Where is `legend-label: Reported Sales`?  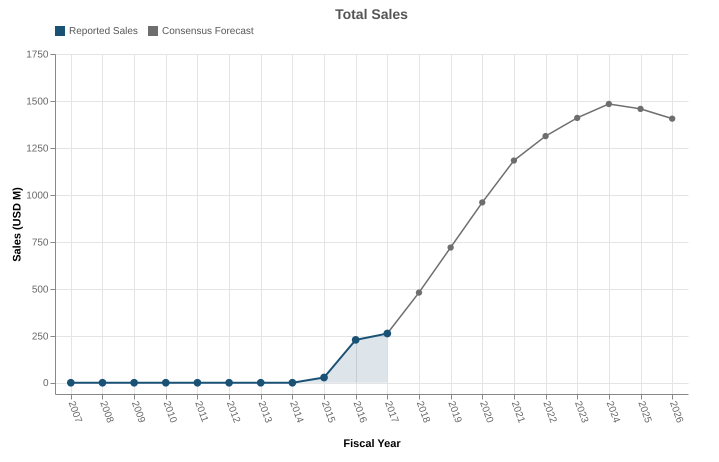 legend-label: Reported Sales is located at coordinates (103, 31).